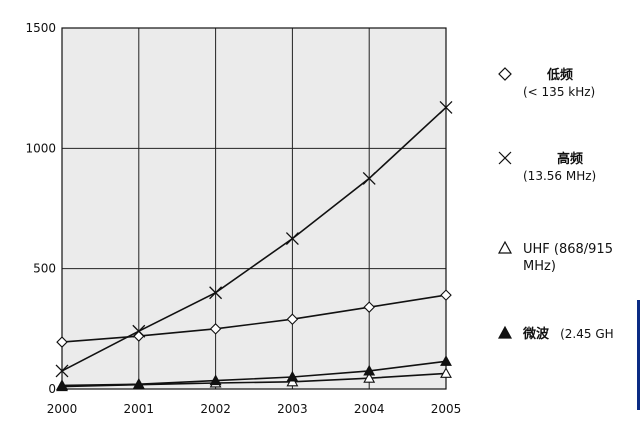 This screenshot has width=640, height=439. Describe the element at coordinates (505, 333) in the screenshot. I see `filled-triangle-icon` at that location.